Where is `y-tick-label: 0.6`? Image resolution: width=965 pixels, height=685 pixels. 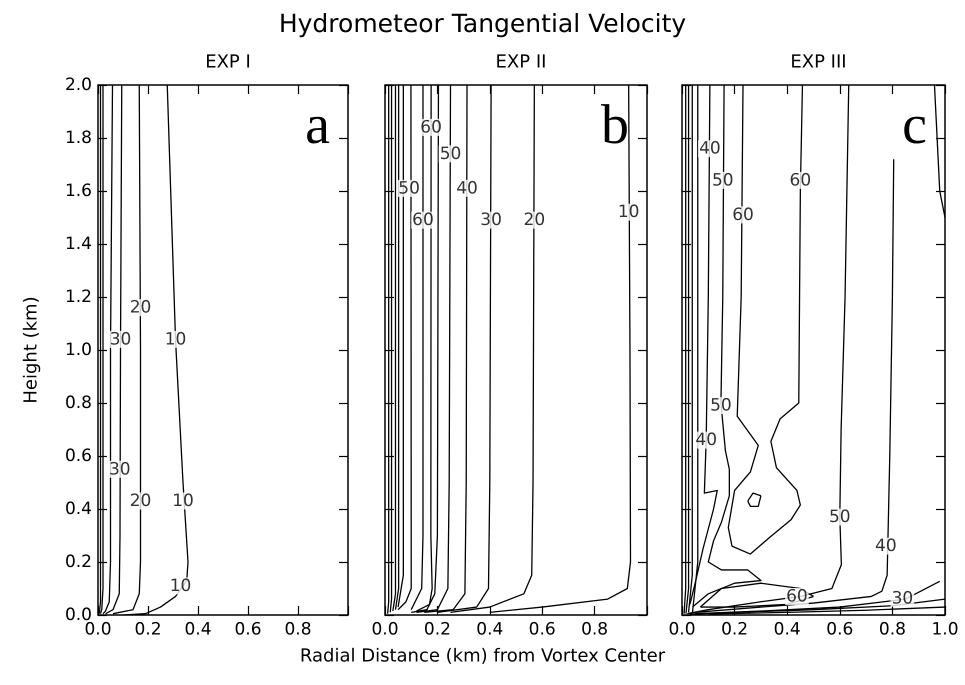
y-tick-label: 0.6 is located at coordinates (78, 456).